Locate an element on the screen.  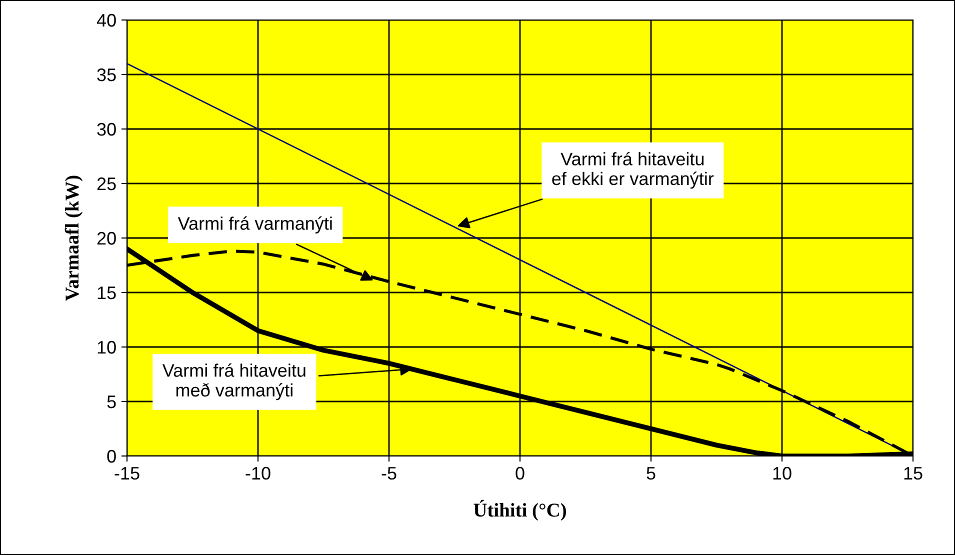
y-tick-label: 40 is located at coordinates (106, 20).